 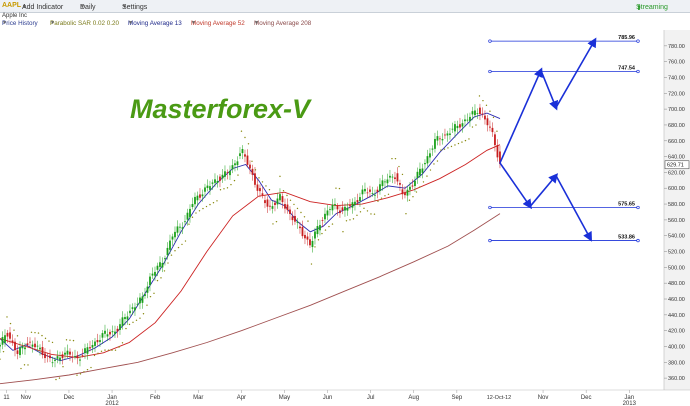 What do you see at coordinates (626, 238) in the screenshot?
I see `target-label: 533.86` at bounding box center [626, 238].